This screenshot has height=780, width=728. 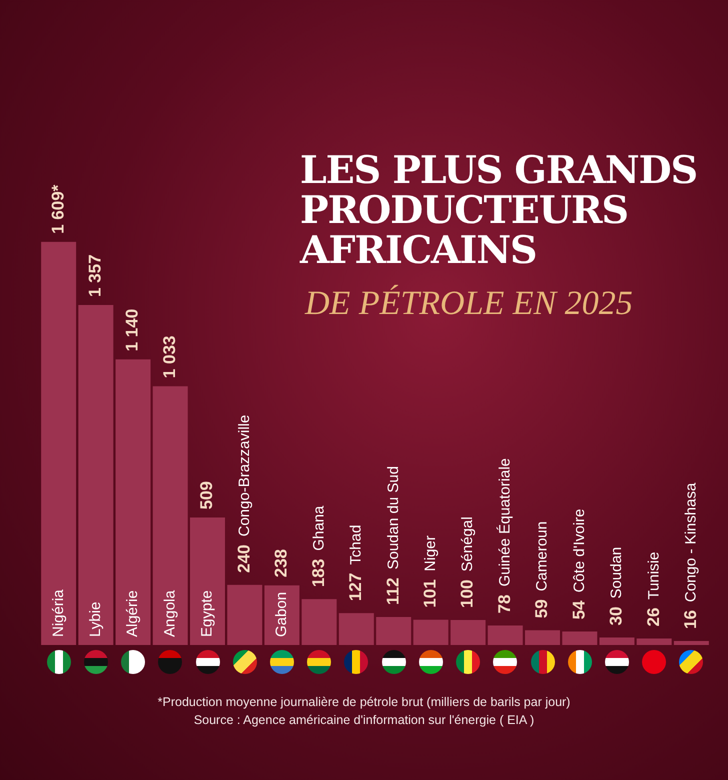 I want to click on data-label: 1 609*, so click(x=58, y=209).